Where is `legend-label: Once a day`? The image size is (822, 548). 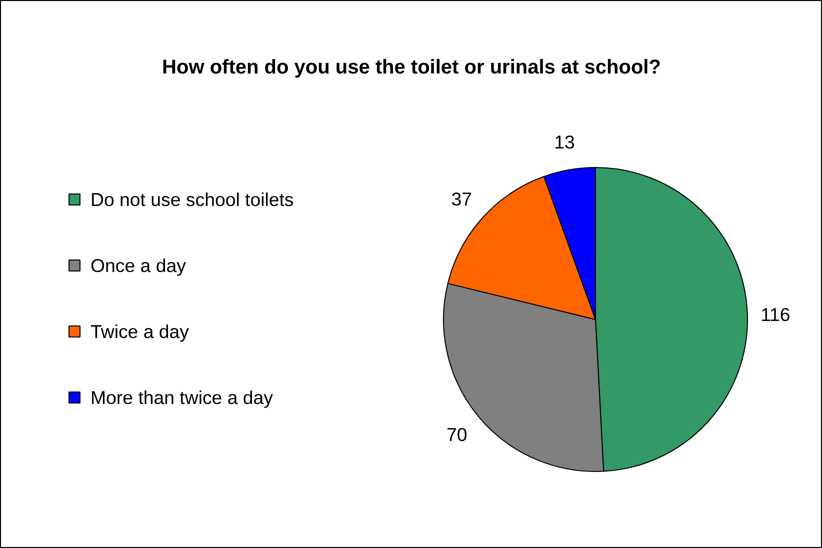 legend-label: Once a day is located at coordinates (138, 265).